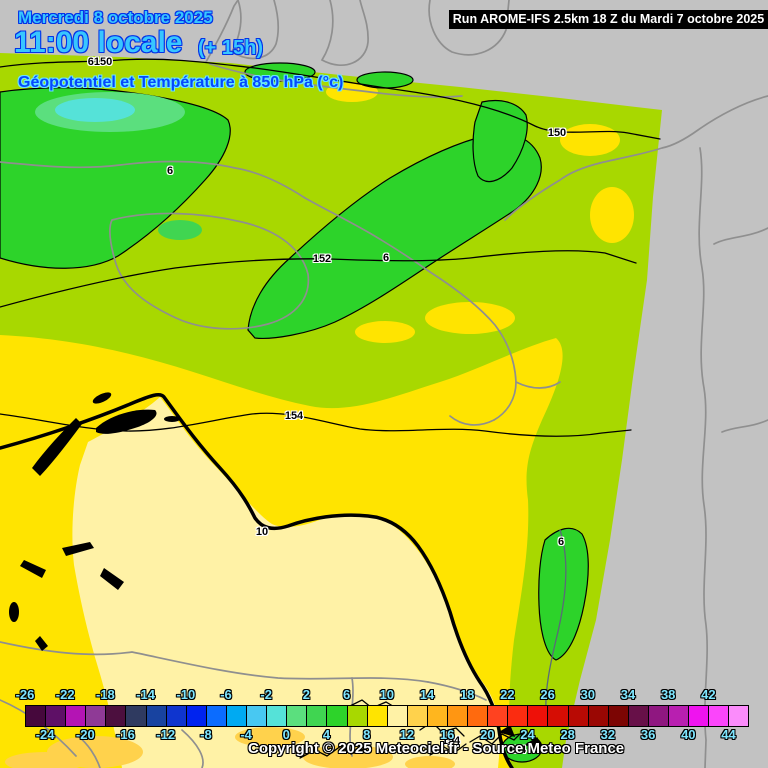 This screenshot has height=768, width=768. Describe the element at coordinates (688, 734) in the screenshot. I see `colorbar-tick-label: 40` at that location.